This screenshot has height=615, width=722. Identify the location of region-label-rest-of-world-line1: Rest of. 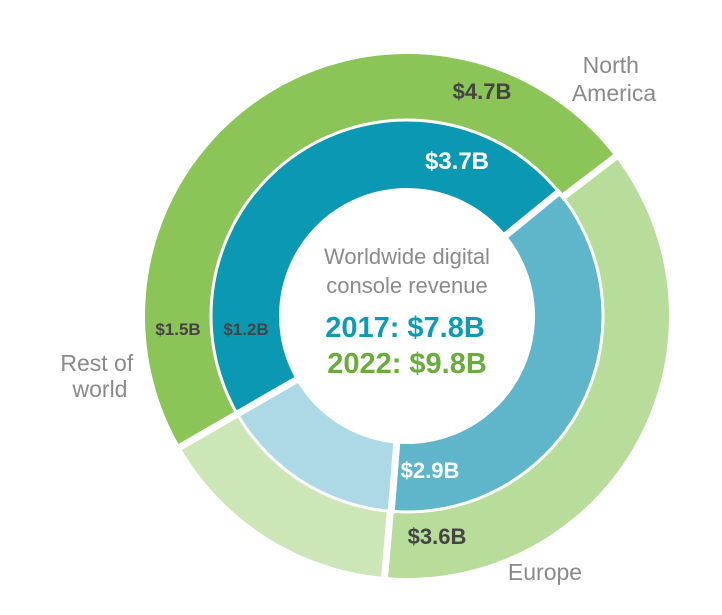
(96, 363).